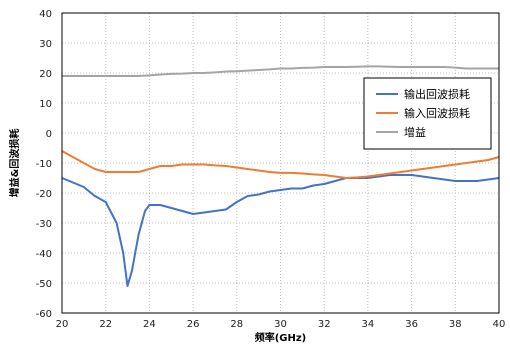 The height and width of the screenshot is (347, 510). I want to click on y-tick-label: 20, so click(45, 74).